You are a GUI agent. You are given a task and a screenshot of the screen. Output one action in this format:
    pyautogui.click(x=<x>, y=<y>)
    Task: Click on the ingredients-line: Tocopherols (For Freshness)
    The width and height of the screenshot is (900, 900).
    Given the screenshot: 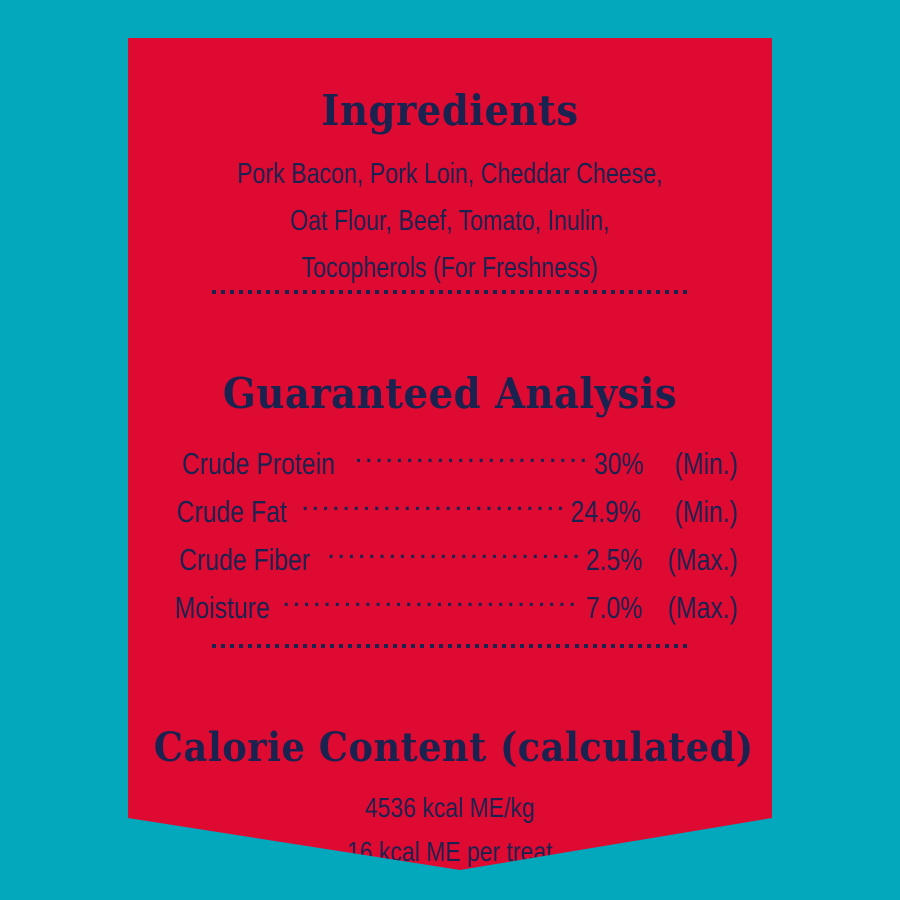 What is the action you would take?
    pyautogui.click(x=450, y=268)
    